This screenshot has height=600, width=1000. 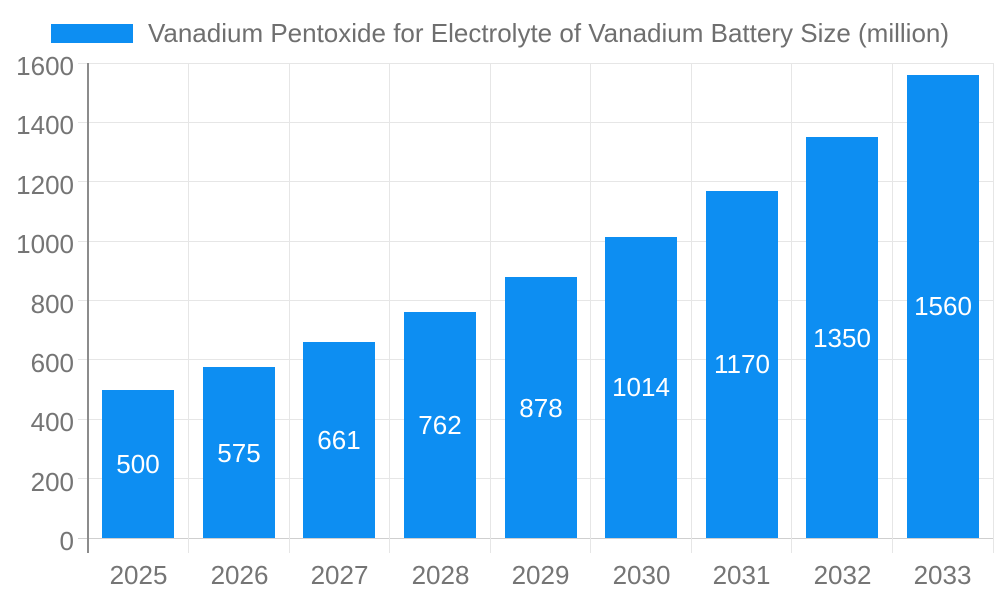 I want to click on bar-value-label: 878, so click(x=541, y=408).